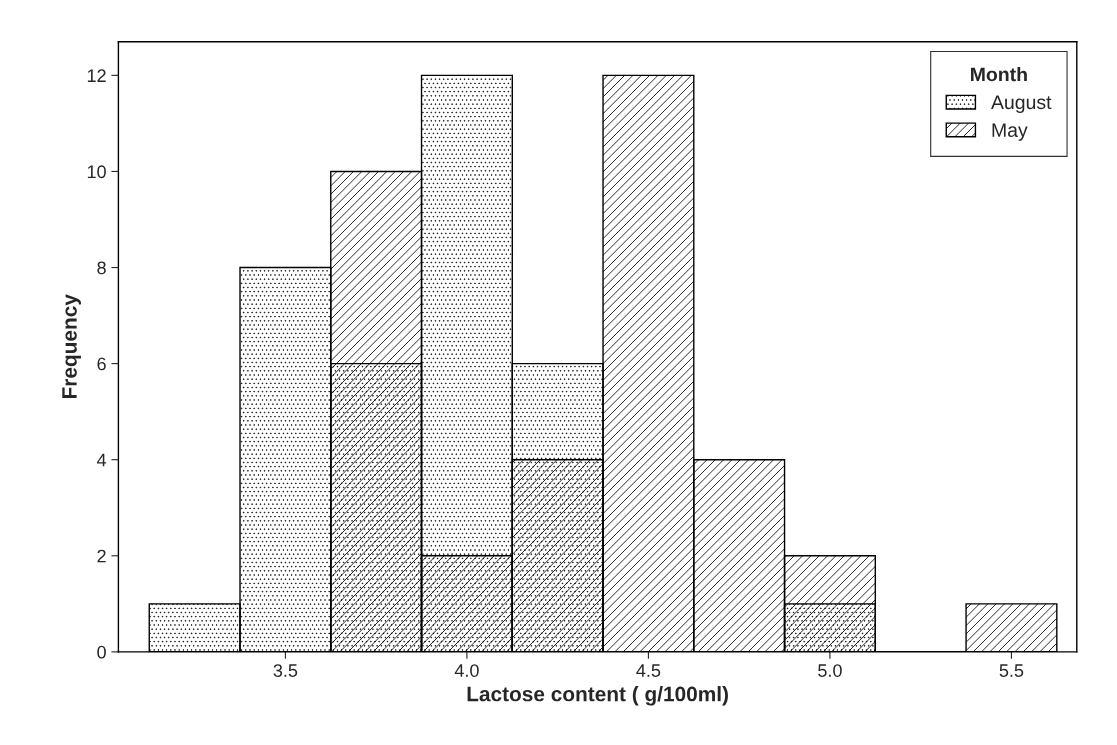 The height and width of the screenshot is (745, 1117). I want to click on y-tick-label: 4, so click(101, 460).